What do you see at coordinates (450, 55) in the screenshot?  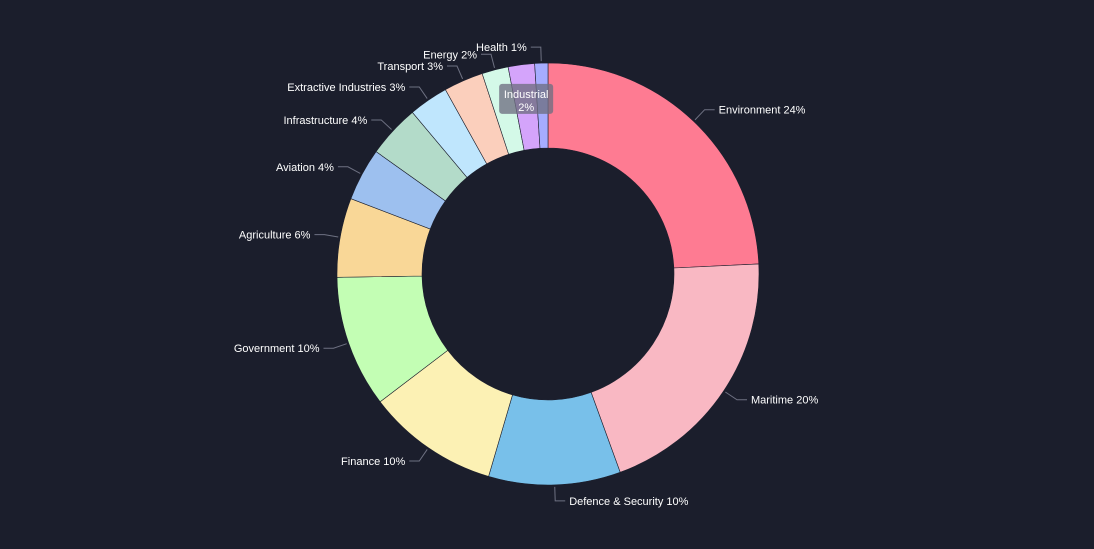 I see `slice-label-energy: Energy 2%` at bounding box center [450, 55].